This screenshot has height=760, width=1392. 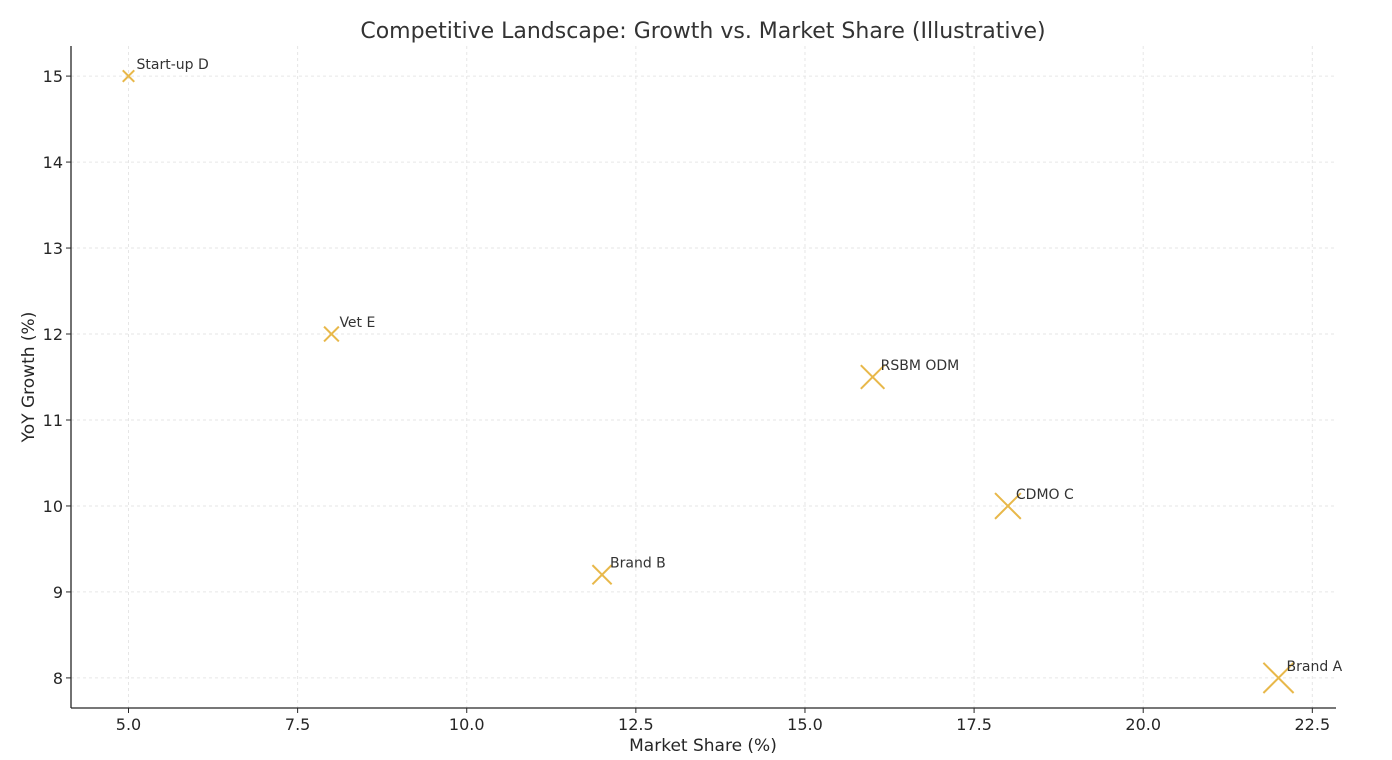 I want to click on x-axis-ticks: 5.0 7.5 10.0 12.5 15.0 17.5 20.0 22.5, so click(x=723, y=721).